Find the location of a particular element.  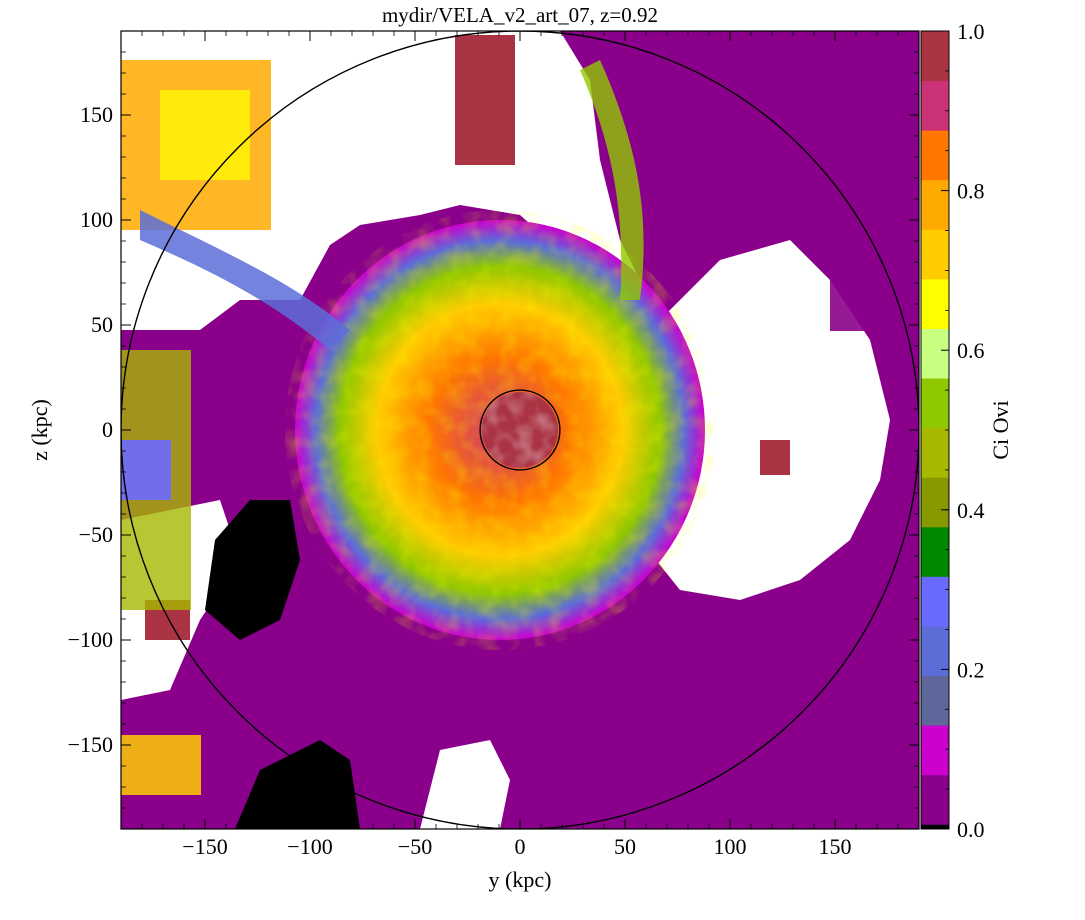

color-patch-bottomleft is located at coordinates (161, 765).